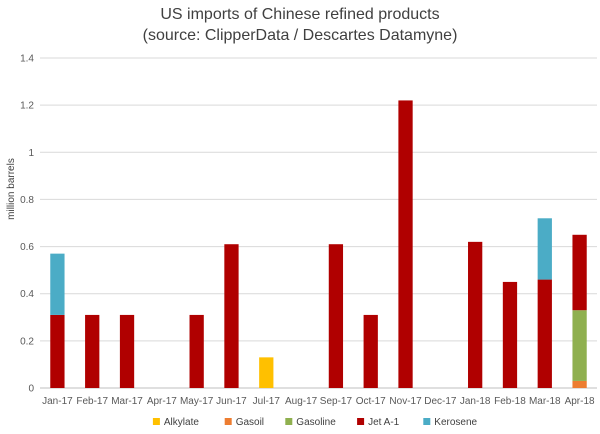 This screenshot has height=434, width=600. Describe the element at coordinates (510, 401) in the screenshot. I see `x-tick-label: Feb-18` at that location.